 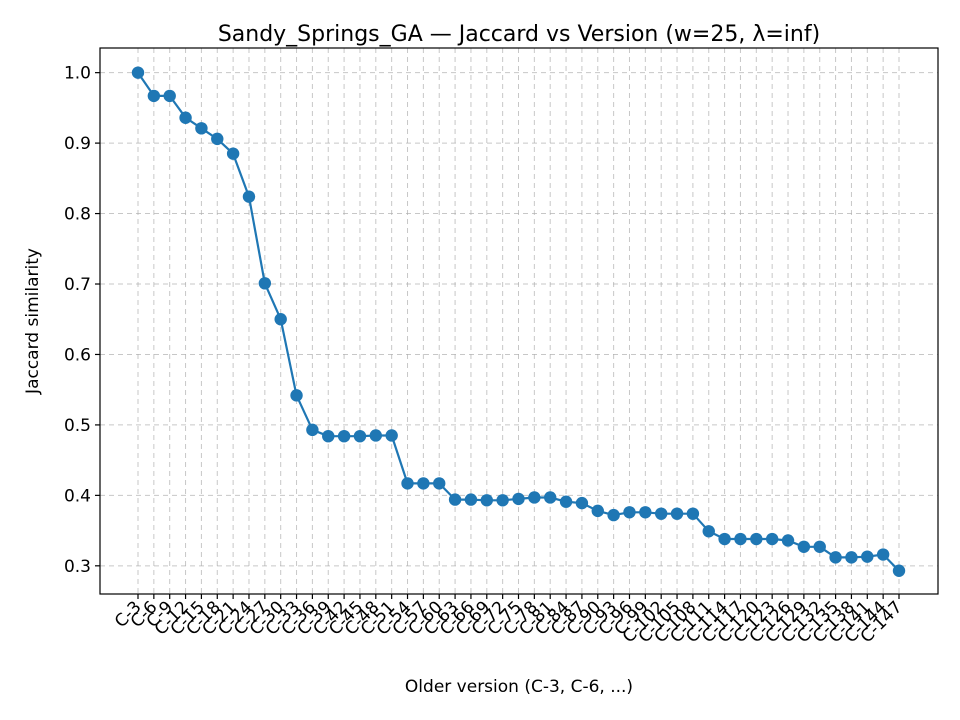 What do you see at coordinates (77, 215) in the screenshot?
I see `y-tick-label: 0.8` at bounding box center [77, 215].